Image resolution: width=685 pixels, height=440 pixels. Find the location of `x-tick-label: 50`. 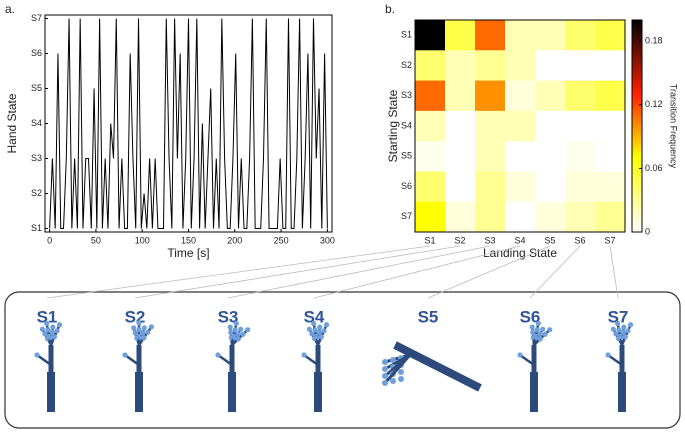

x-tick-label: 50 is located at coordinates (96, 240).